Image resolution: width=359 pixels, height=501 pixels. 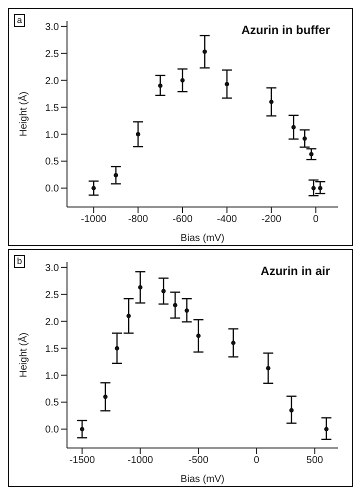 I want to click on text: a, so click(x=20, y=20).